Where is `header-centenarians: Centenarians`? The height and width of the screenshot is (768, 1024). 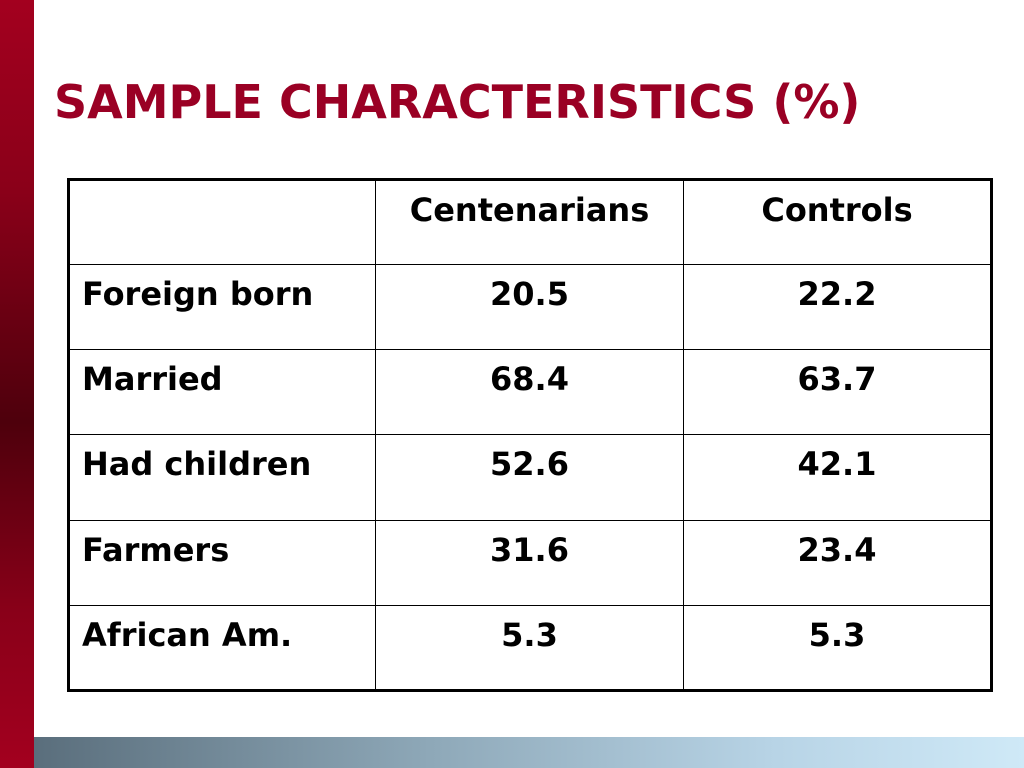 header-centenarians: Centenarians is located at coordinates (529, 222).